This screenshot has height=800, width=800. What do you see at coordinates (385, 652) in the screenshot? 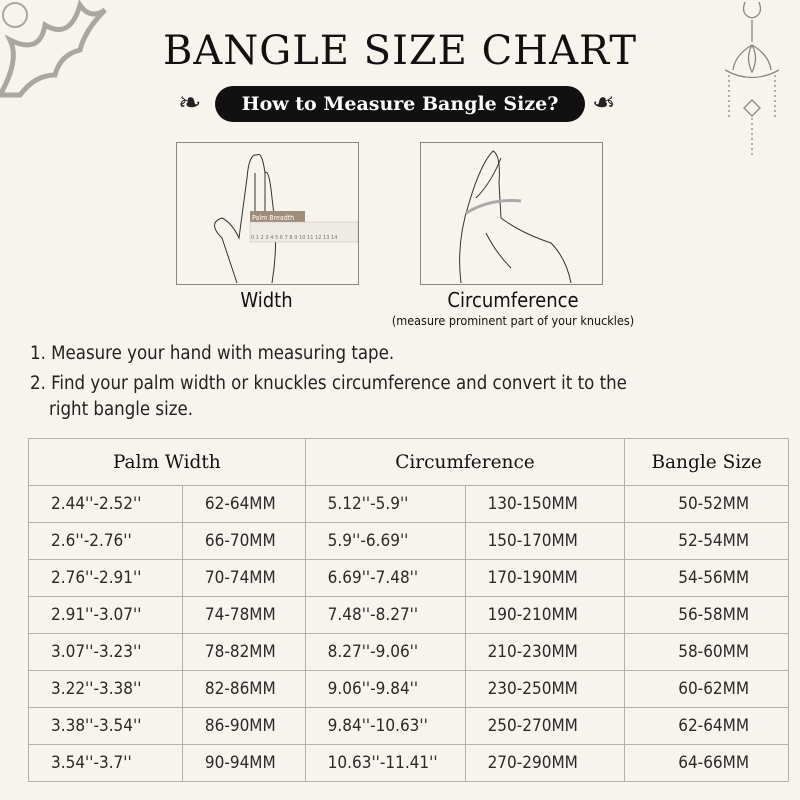
I see `circumference-inch-cell: 8.27''-9.06''` at bounding box center [385, 652].